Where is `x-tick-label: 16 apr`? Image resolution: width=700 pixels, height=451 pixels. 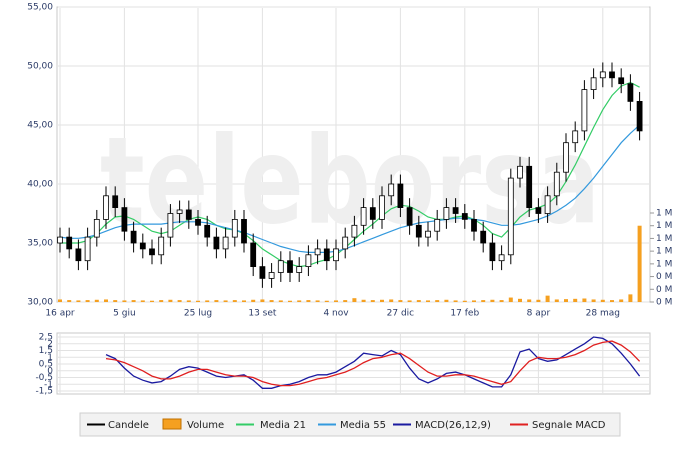 x-tick-label: 16 apr is located at coordinates (60, 314).